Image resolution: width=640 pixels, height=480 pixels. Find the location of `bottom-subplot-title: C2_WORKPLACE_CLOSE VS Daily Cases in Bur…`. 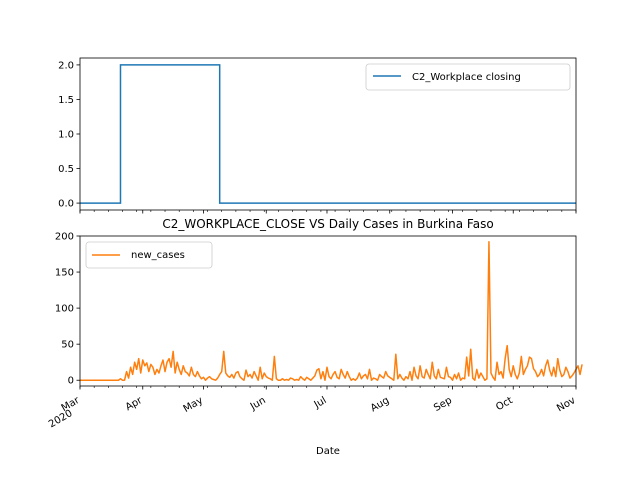

bottom-subplot-title: C2_WORKPLACE_CLOSE VS Daily Cases in Bur… is located at coordinates (327, 224).